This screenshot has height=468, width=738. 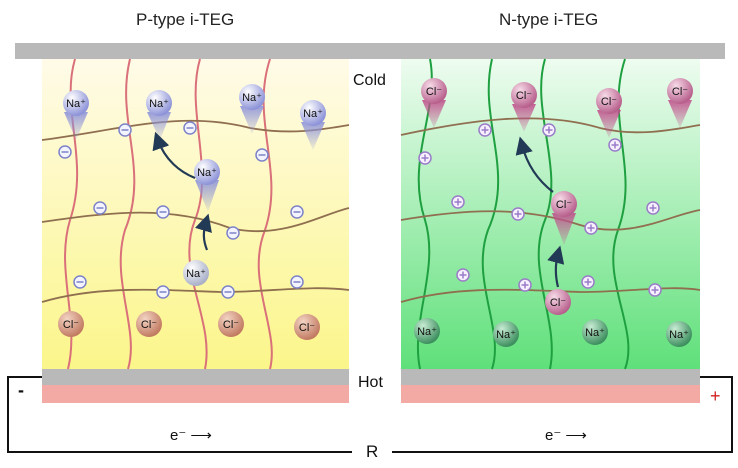 I want to click on n-fixed-positive-charges, so click(x=540, y=210).